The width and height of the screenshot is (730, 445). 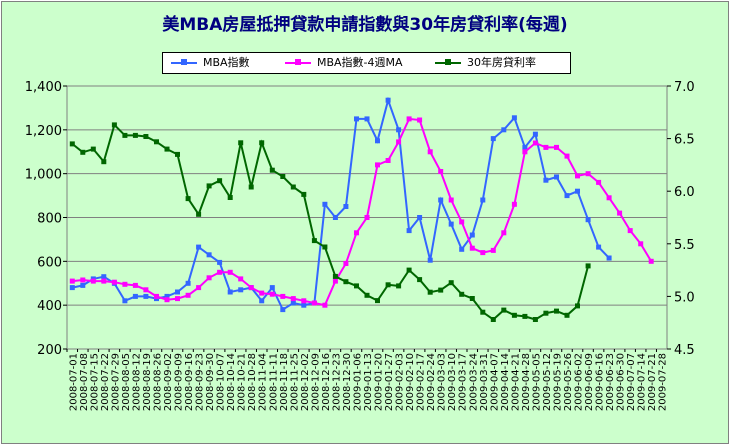 I want to click on x-tick-label: 2009-06-23, so click(x=610, y=382).